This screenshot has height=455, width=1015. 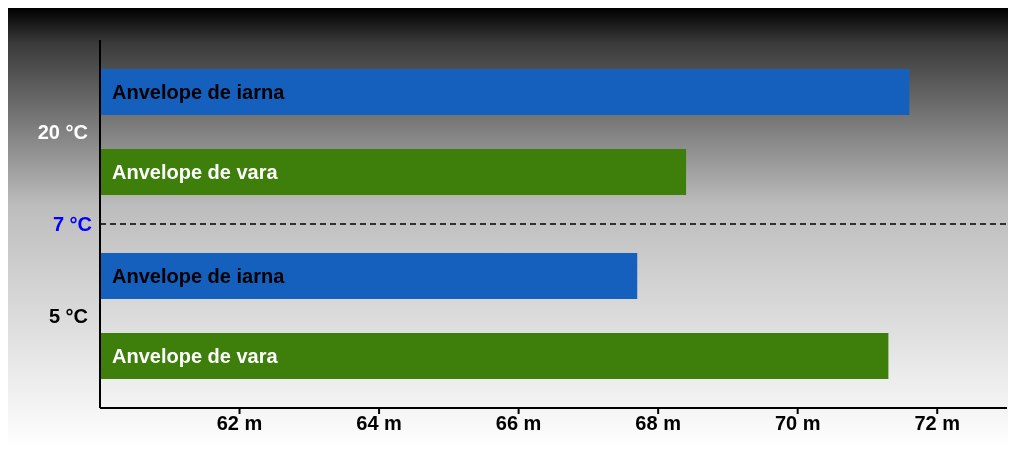 I want to click on x-tick-label: 62 m, so click(x=239, y=423).